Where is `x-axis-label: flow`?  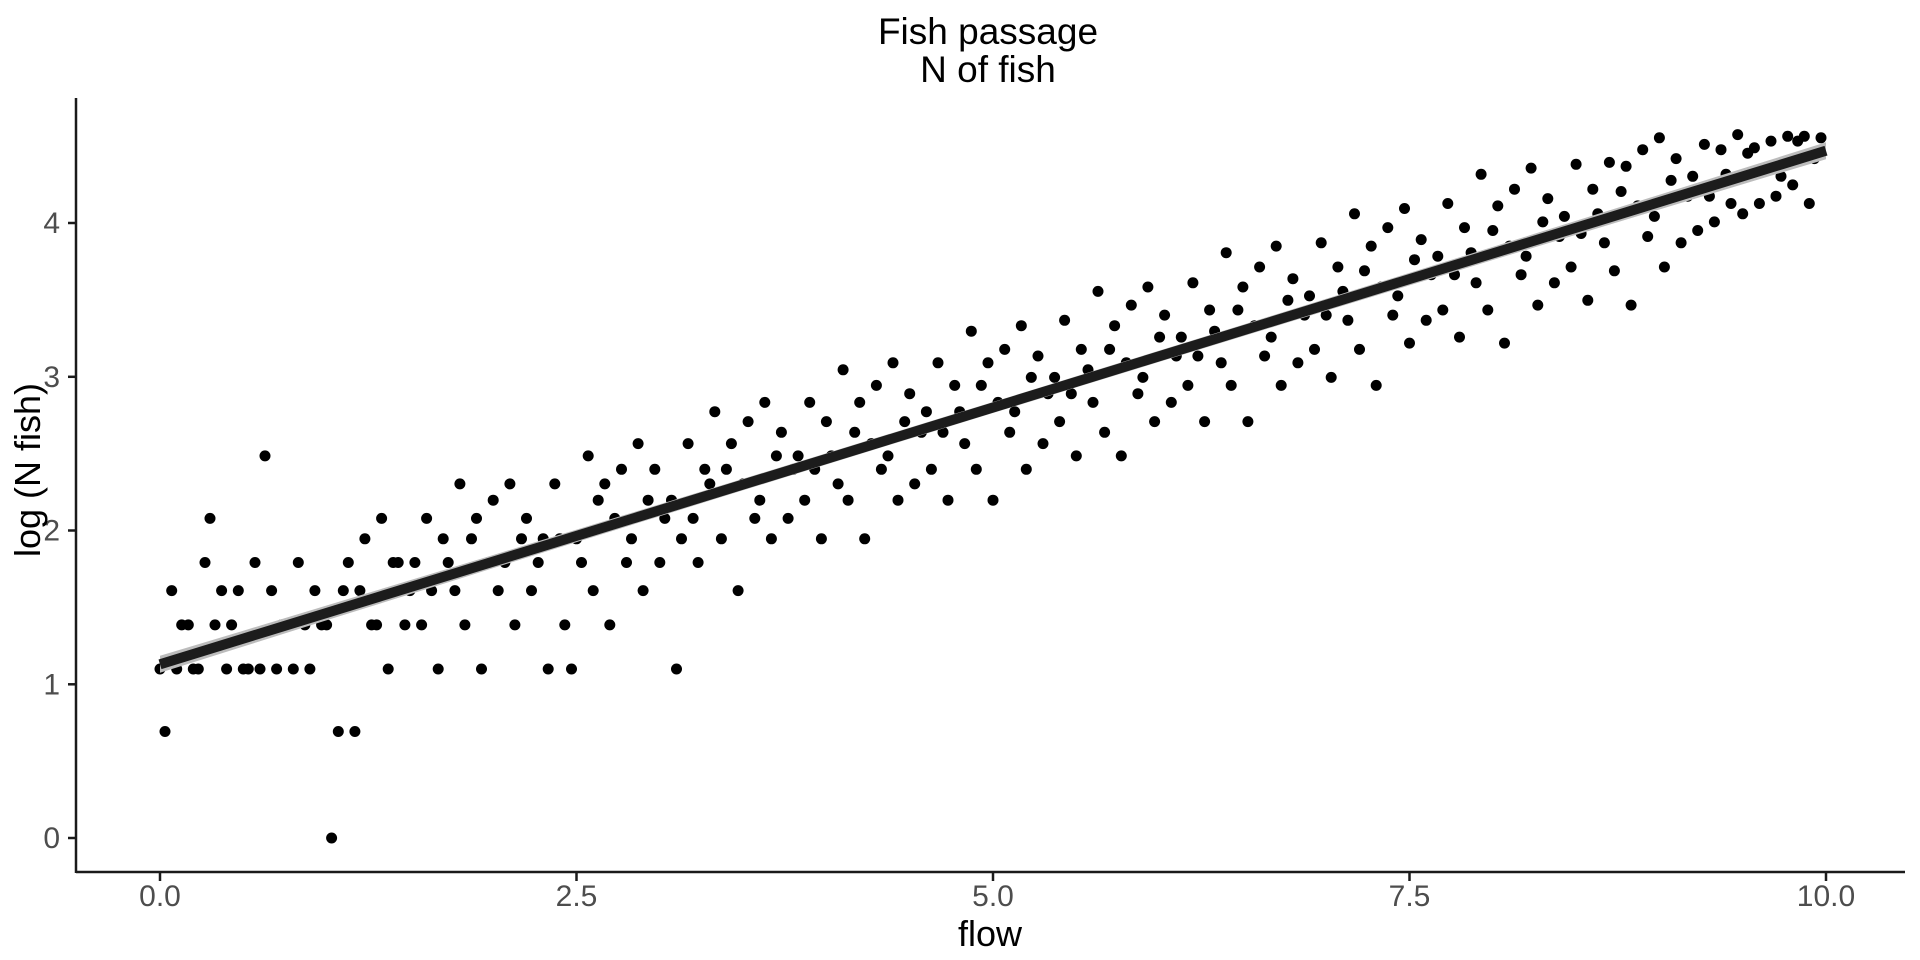
x-axis-label: flow is located at coordinates (990, 933).